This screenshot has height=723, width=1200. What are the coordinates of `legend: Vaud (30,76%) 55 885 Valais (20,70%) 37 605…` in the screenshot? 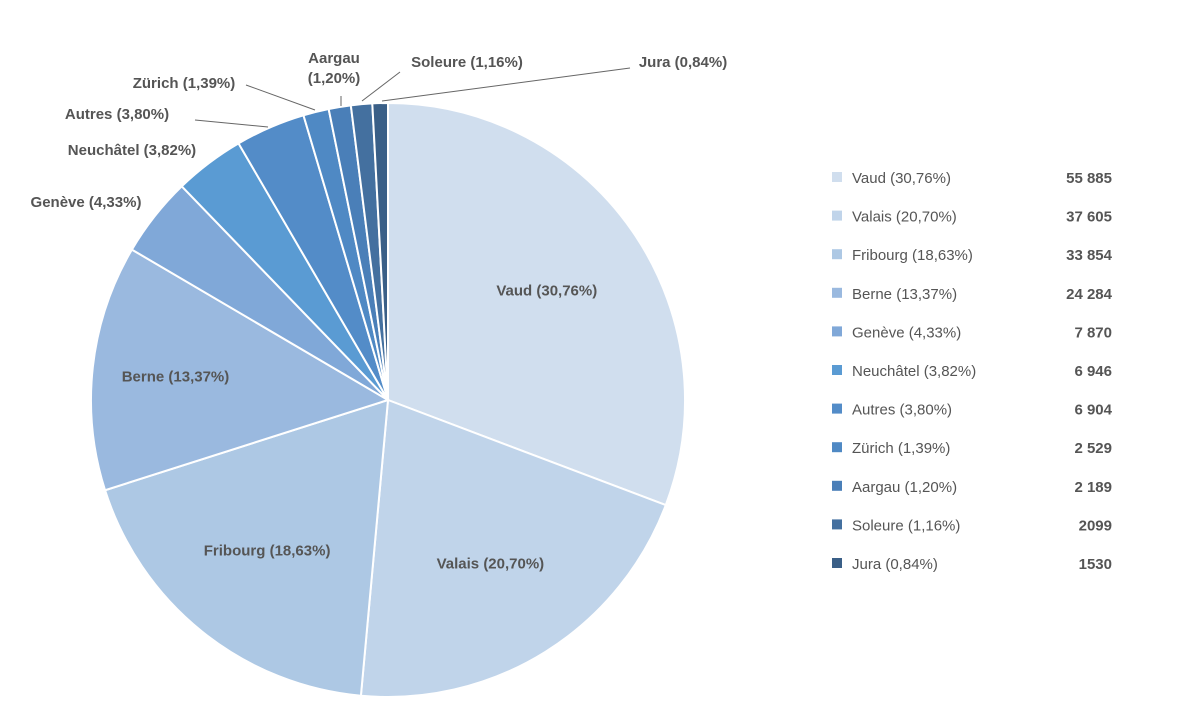 It's located at (972, 371).